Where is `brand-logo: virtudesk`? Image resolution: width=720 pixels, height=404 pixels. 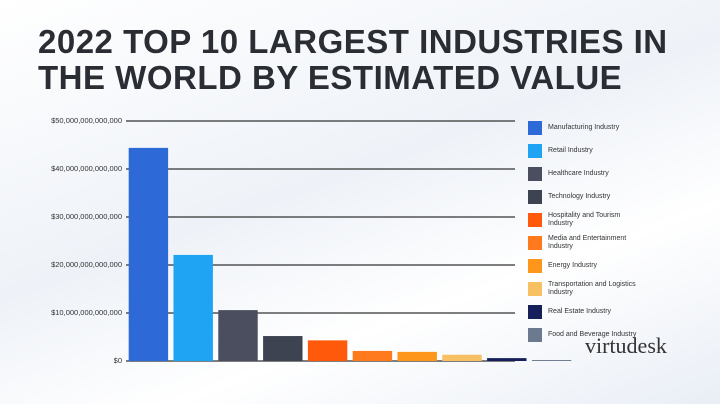
brand-logo: virtudesk is located at coordinates (626, 345).